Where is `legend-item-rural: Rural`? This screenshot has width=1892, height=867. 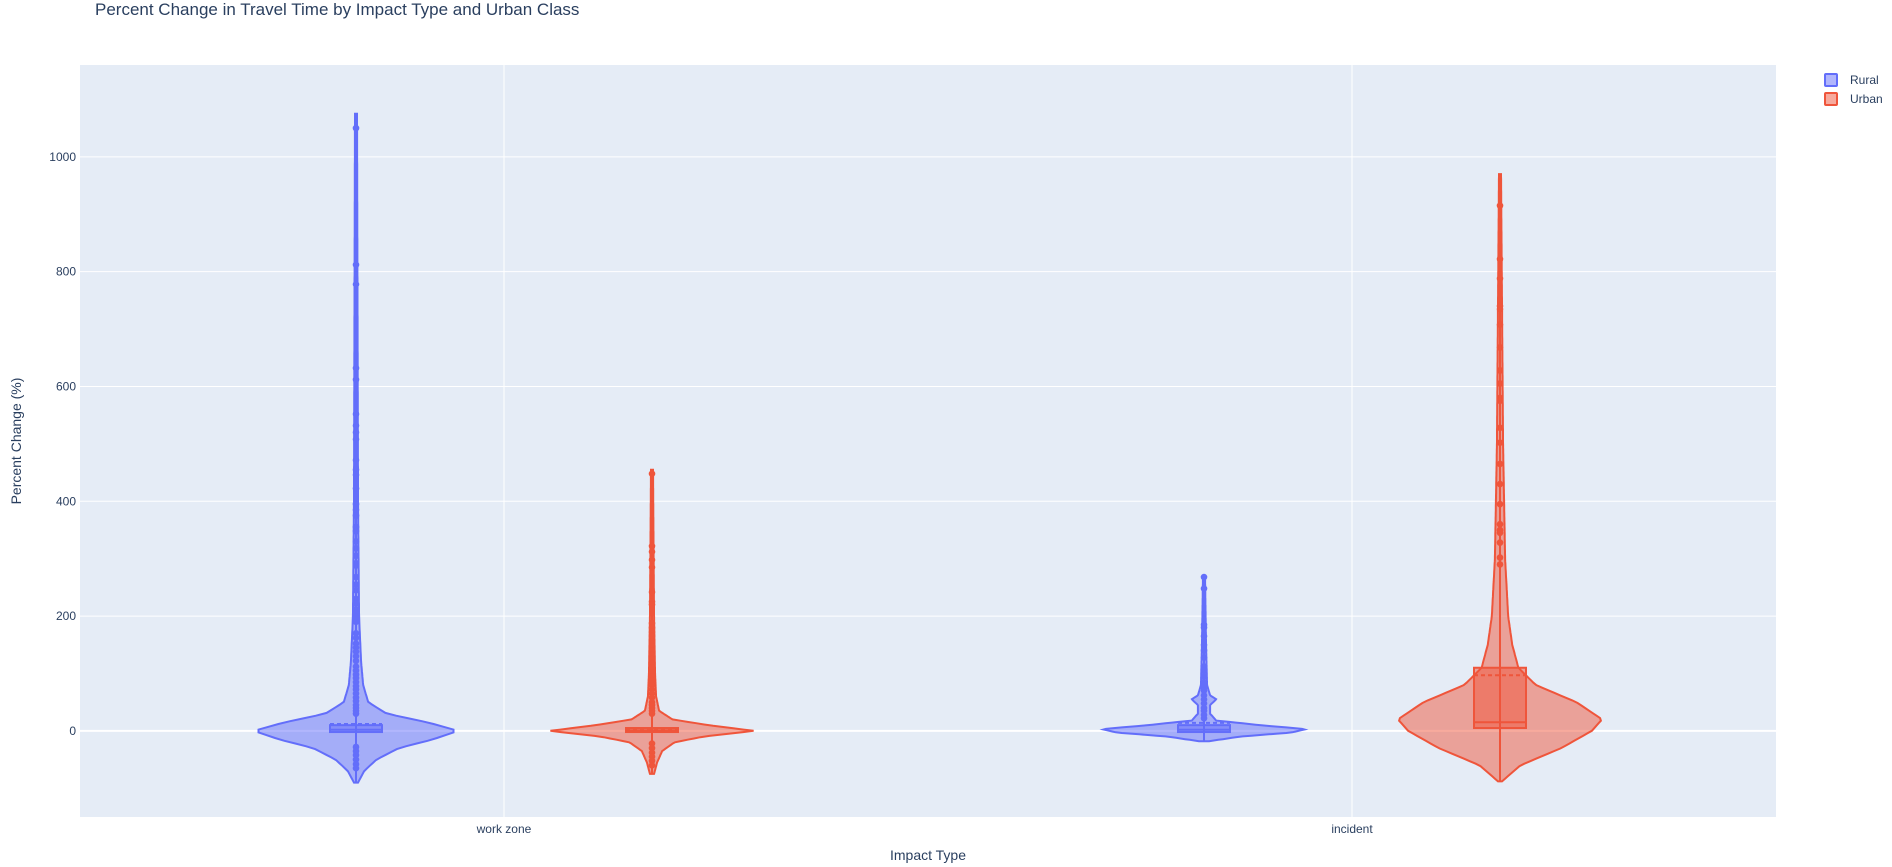
legend-item-rural: Rural is located at coordinates (1851, 80).